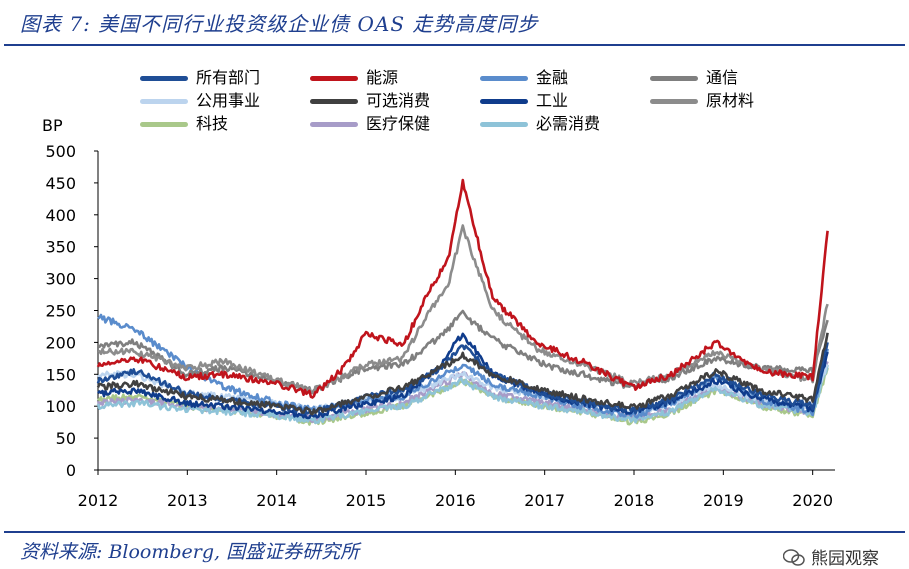 The image size is (909, 569). Describe the element at coordinates (730, 100) in the screenshot. I see `legend-label: 原材料` at that location.